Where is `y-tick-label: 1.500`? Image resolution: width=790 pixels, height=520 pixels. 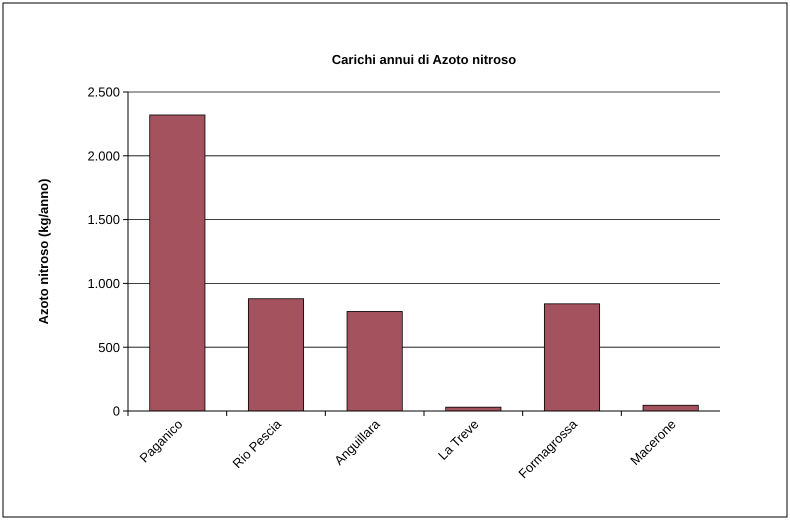
y-tick-label: 1.500 is located at coordinates (103, 220).